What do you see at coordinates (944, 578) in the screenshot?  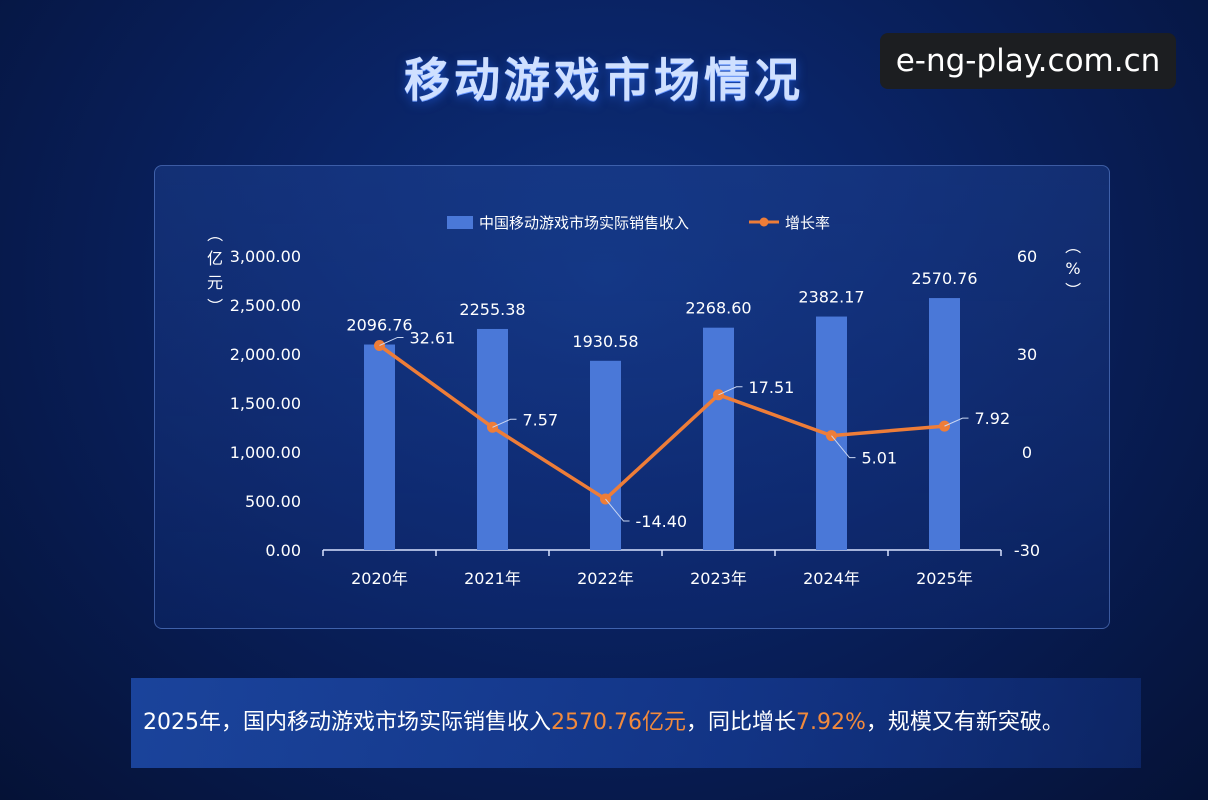 I see `x-axis-tick: 2025年` at bounding box center [944, 578].